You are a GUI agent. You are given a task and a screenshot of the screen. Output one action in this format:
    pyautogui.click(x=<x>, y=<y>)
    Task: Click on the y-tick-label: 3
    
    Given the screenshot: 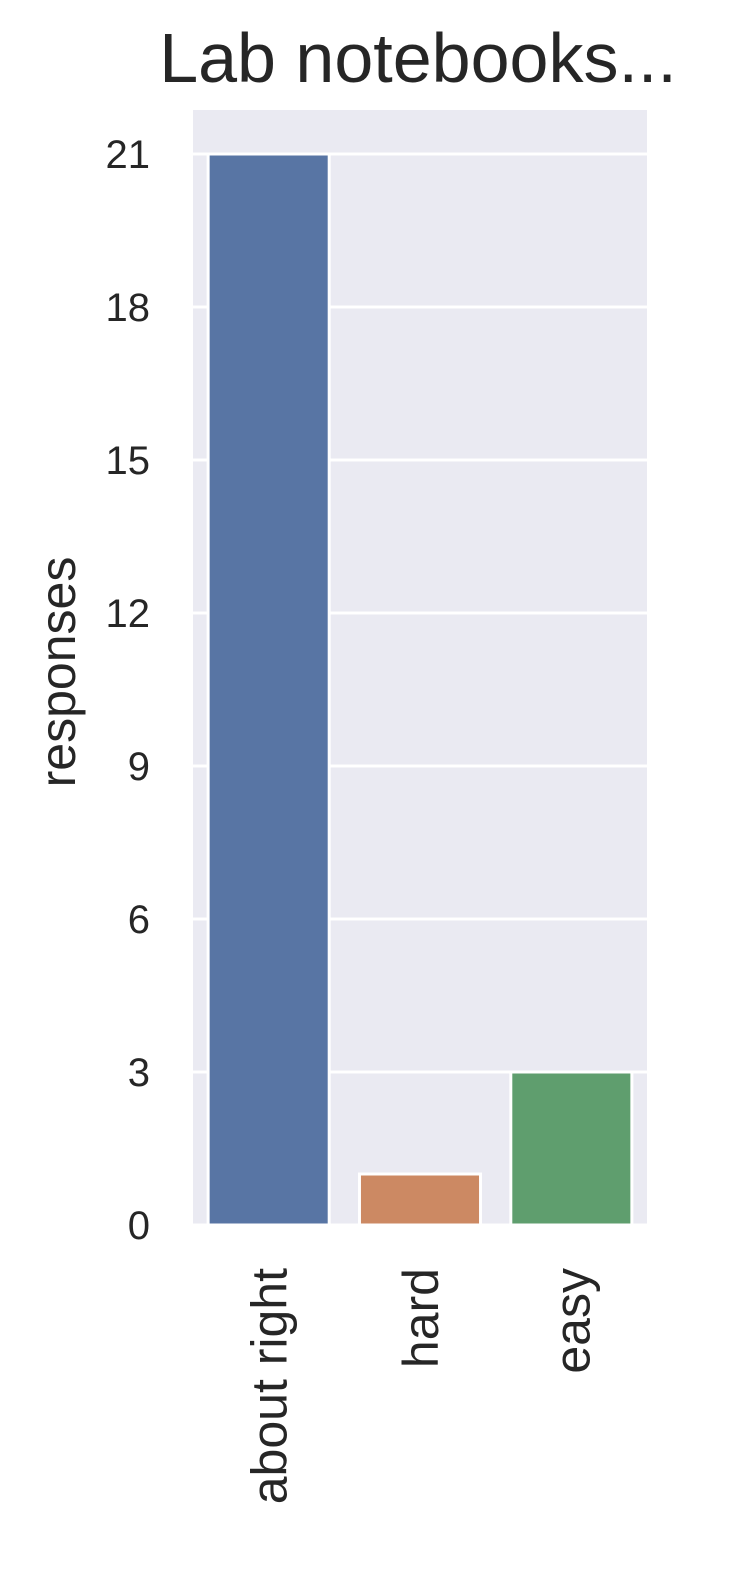 What is the action you would take?
    pyautogui.click(x=139, y=1073)
    